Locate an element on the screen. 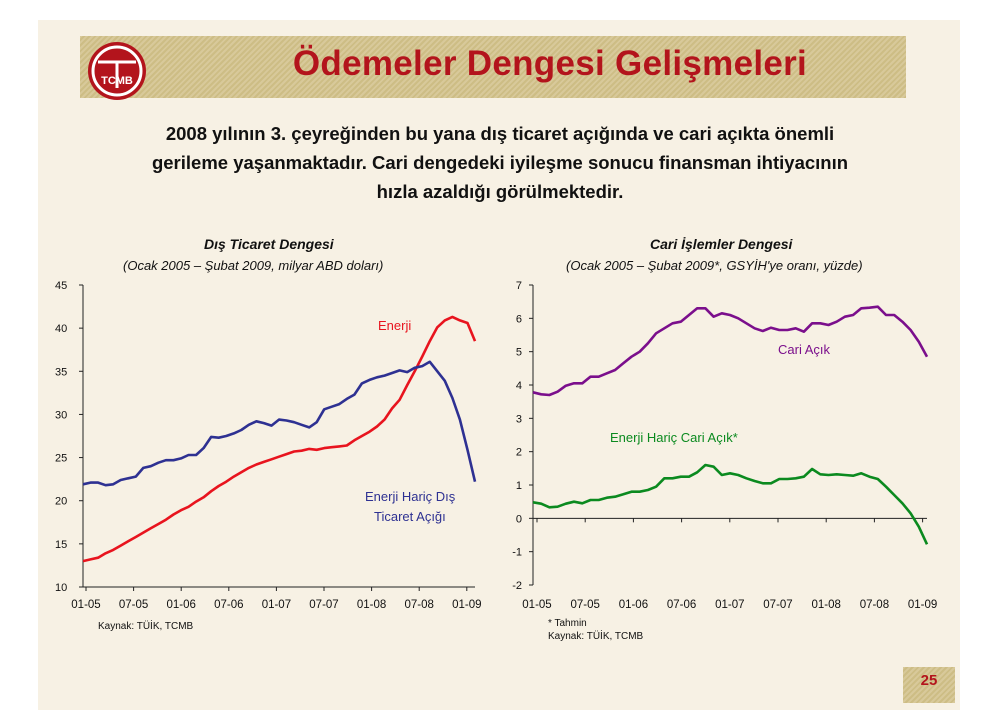  right-x-tick-label: 07-07 is located at coordinates (777, 605).